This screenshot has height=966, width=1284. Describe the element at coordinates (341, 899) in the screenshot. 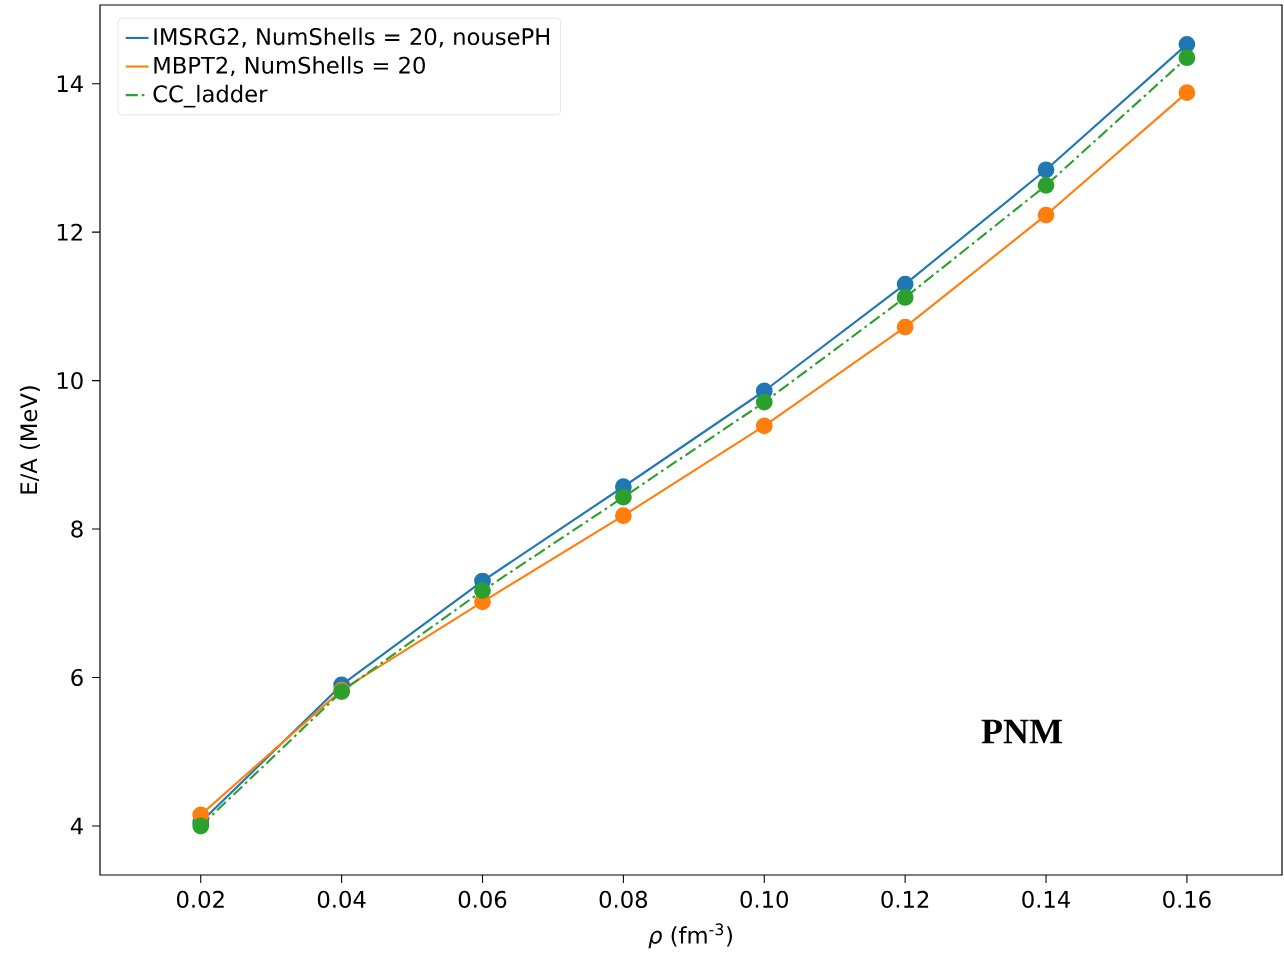

I see `x-tick-label: 0.04` at that location.